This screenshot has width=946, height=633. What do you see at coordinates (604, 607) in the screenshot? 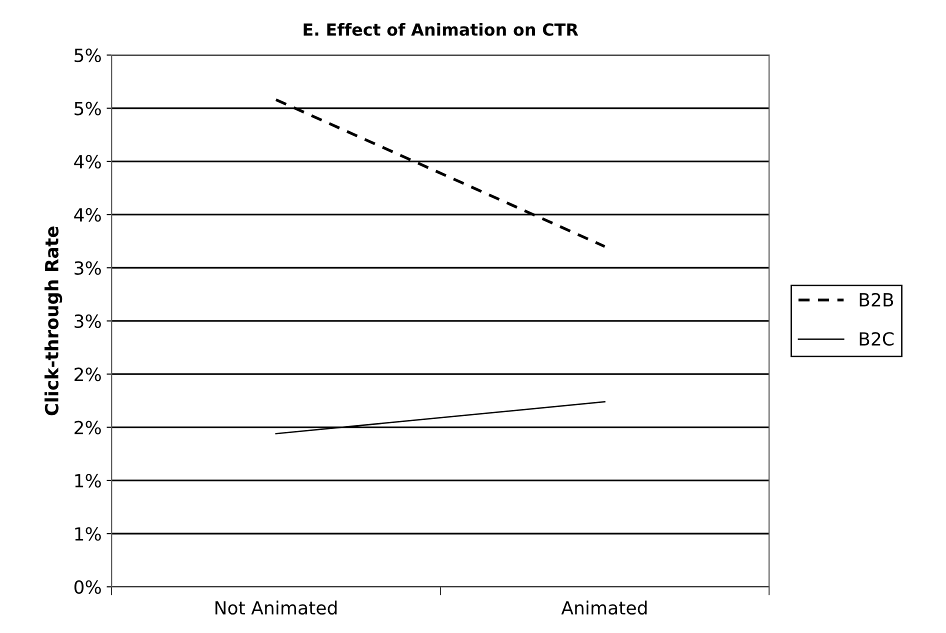
I see `x-tick-label: Animated` at bounding box center [604, 607].